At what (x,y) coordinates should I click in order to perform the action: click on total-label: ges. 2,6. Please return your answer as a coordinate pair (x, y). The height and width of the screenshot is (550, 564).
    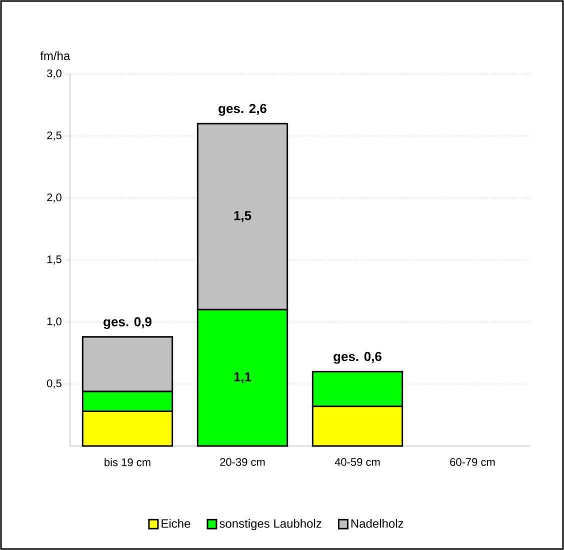
    Looking at the image, I should click on (242, 110).